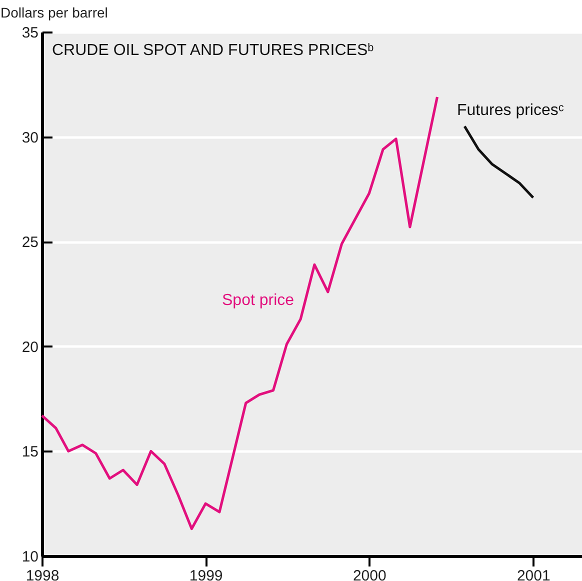 Image resolution: width=582 pixels, height=581 pixels. I want to click on x-tick-label: 1999, so click(206, 574).